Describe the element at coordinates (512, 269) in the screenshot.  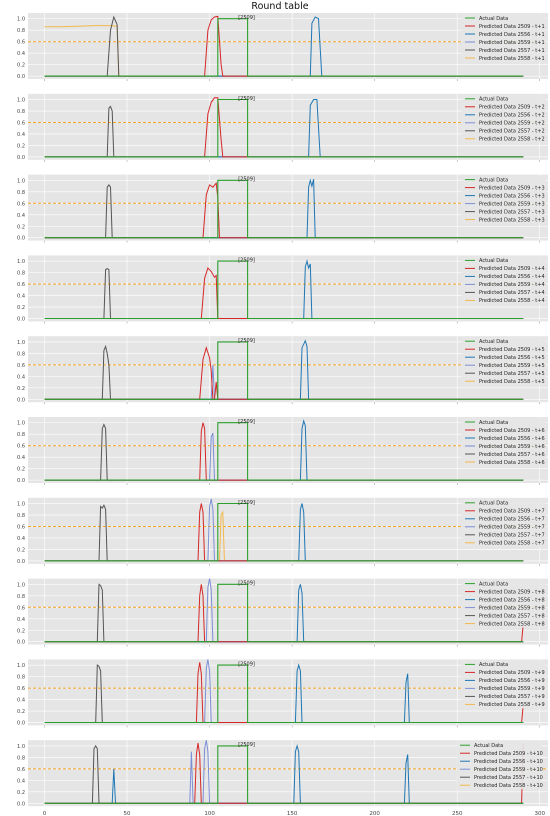
I see `legend-label: Predicted Data 2509 - t+4` at that location.